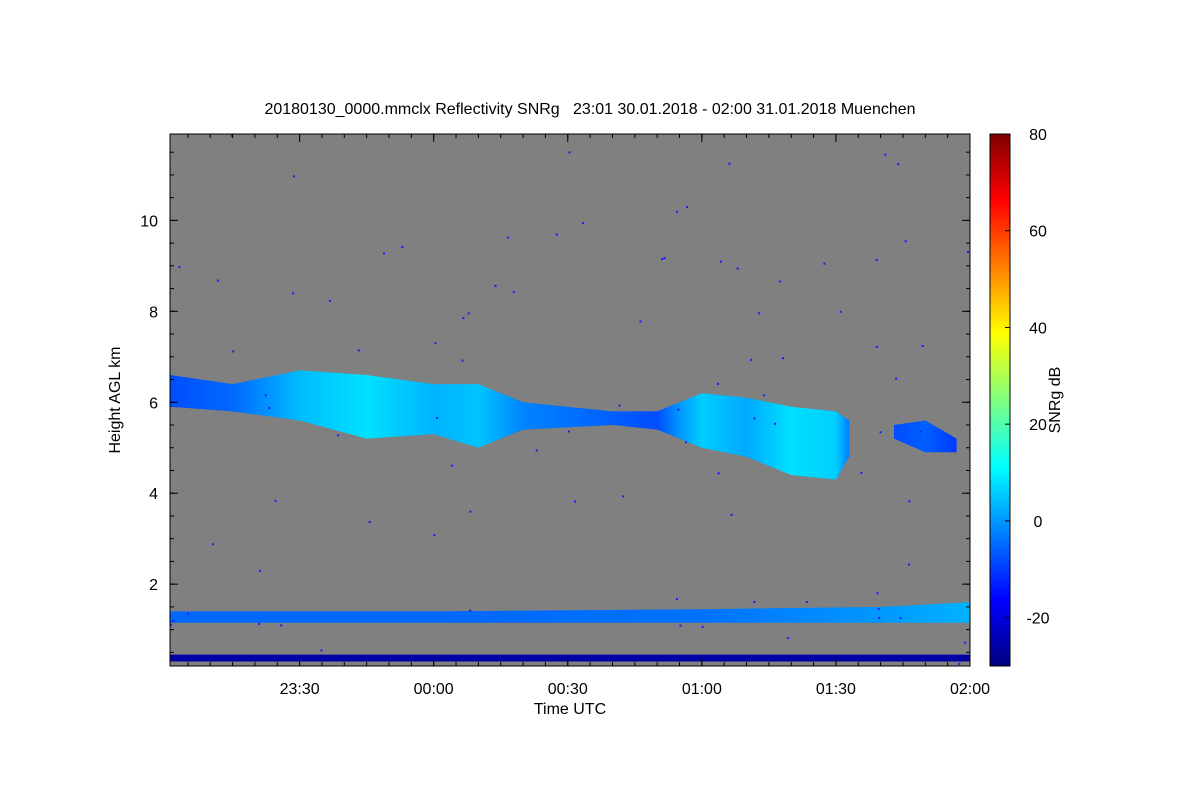 This screenshot has height=800, width=1200. Describe the element at coordinates (1038, 522) in the screenshot. I see `colorbar-tick-label: 0` at that location.